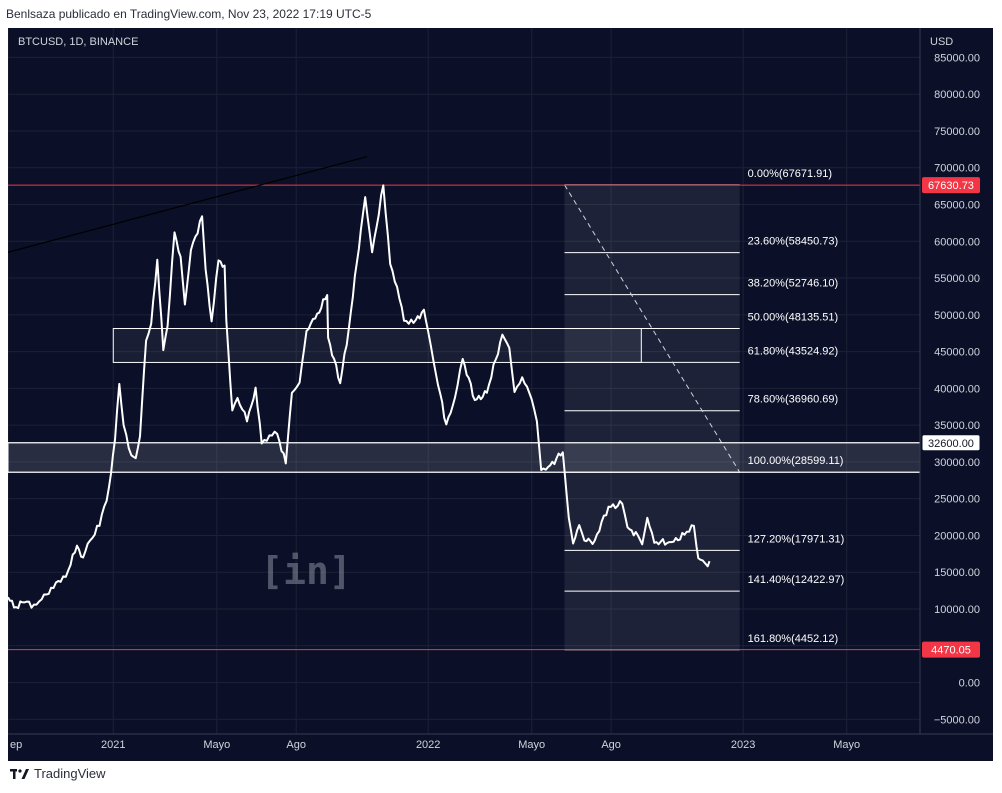 The width and height of the screenshot is (1002, 793). Describe the element at coordinates (796, 580) in the screenshot. I see `fib-level-label: 141.40%(12422.97)` at that location.